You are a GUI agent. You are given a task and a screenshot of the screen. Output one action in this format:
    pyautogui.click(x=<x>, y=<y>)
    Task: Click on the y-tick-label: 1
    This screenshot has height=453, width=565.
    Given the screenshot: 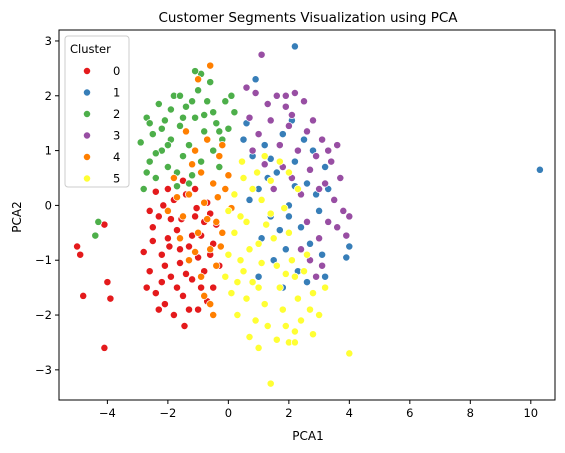 What is the action you would take?
    pyautogui.click(x=48, y=151)
    